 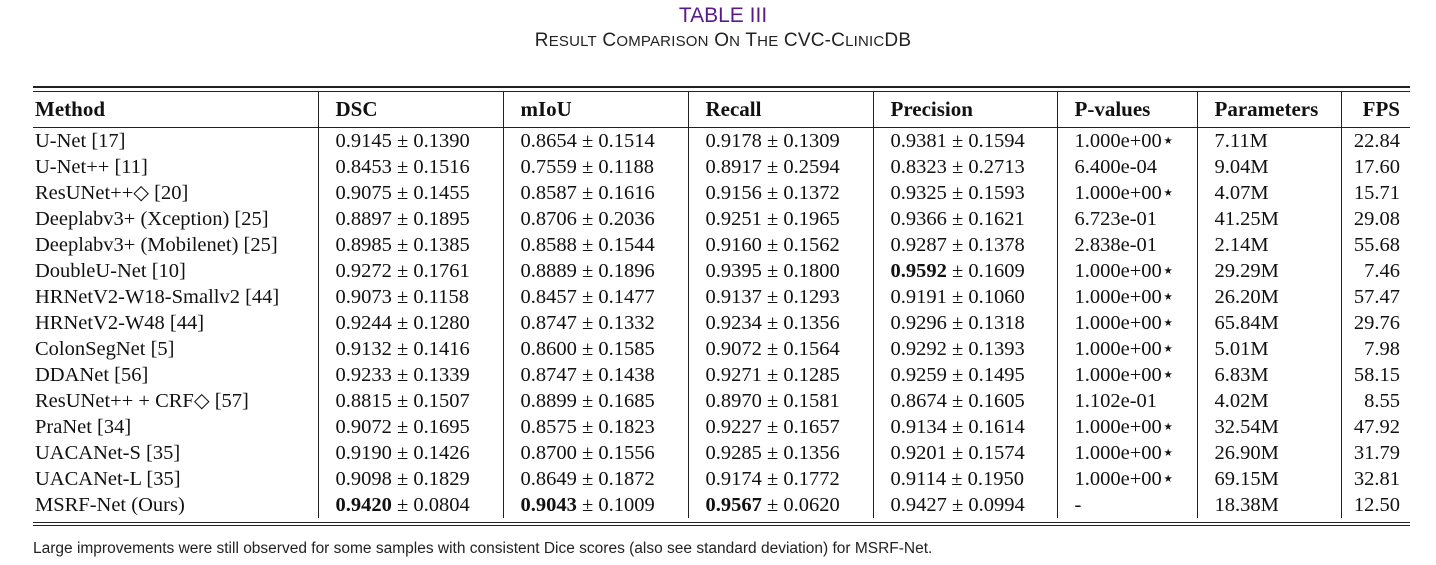 What do you see at coordinates (430, 375) in the screenshot?
I see `dsc-std: ± 0.1339` at bounding box center [430, 375].